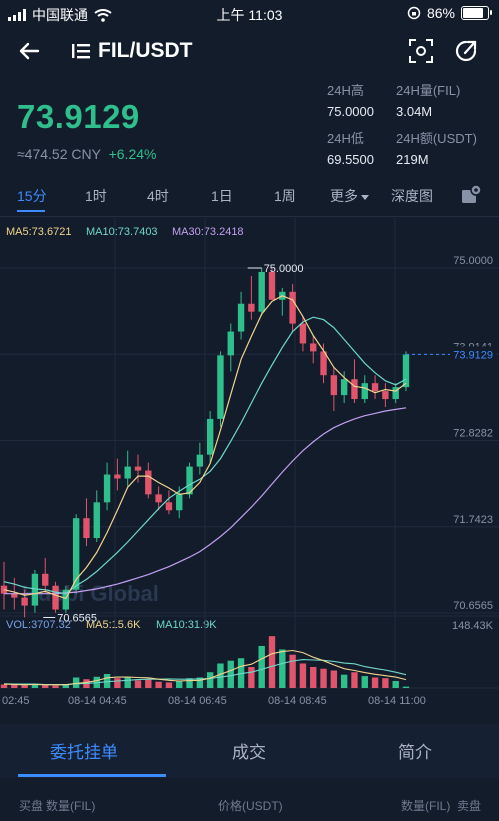  I want to click on divider, so click(249, 216).